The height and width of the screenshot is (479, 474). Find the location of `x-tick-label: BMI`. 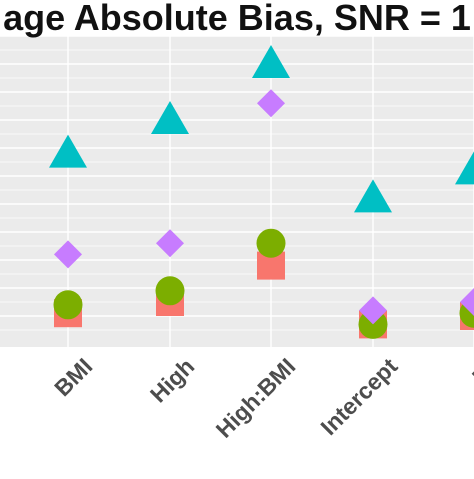

x-tick-label: BMI is located at coordinates (73, 377).